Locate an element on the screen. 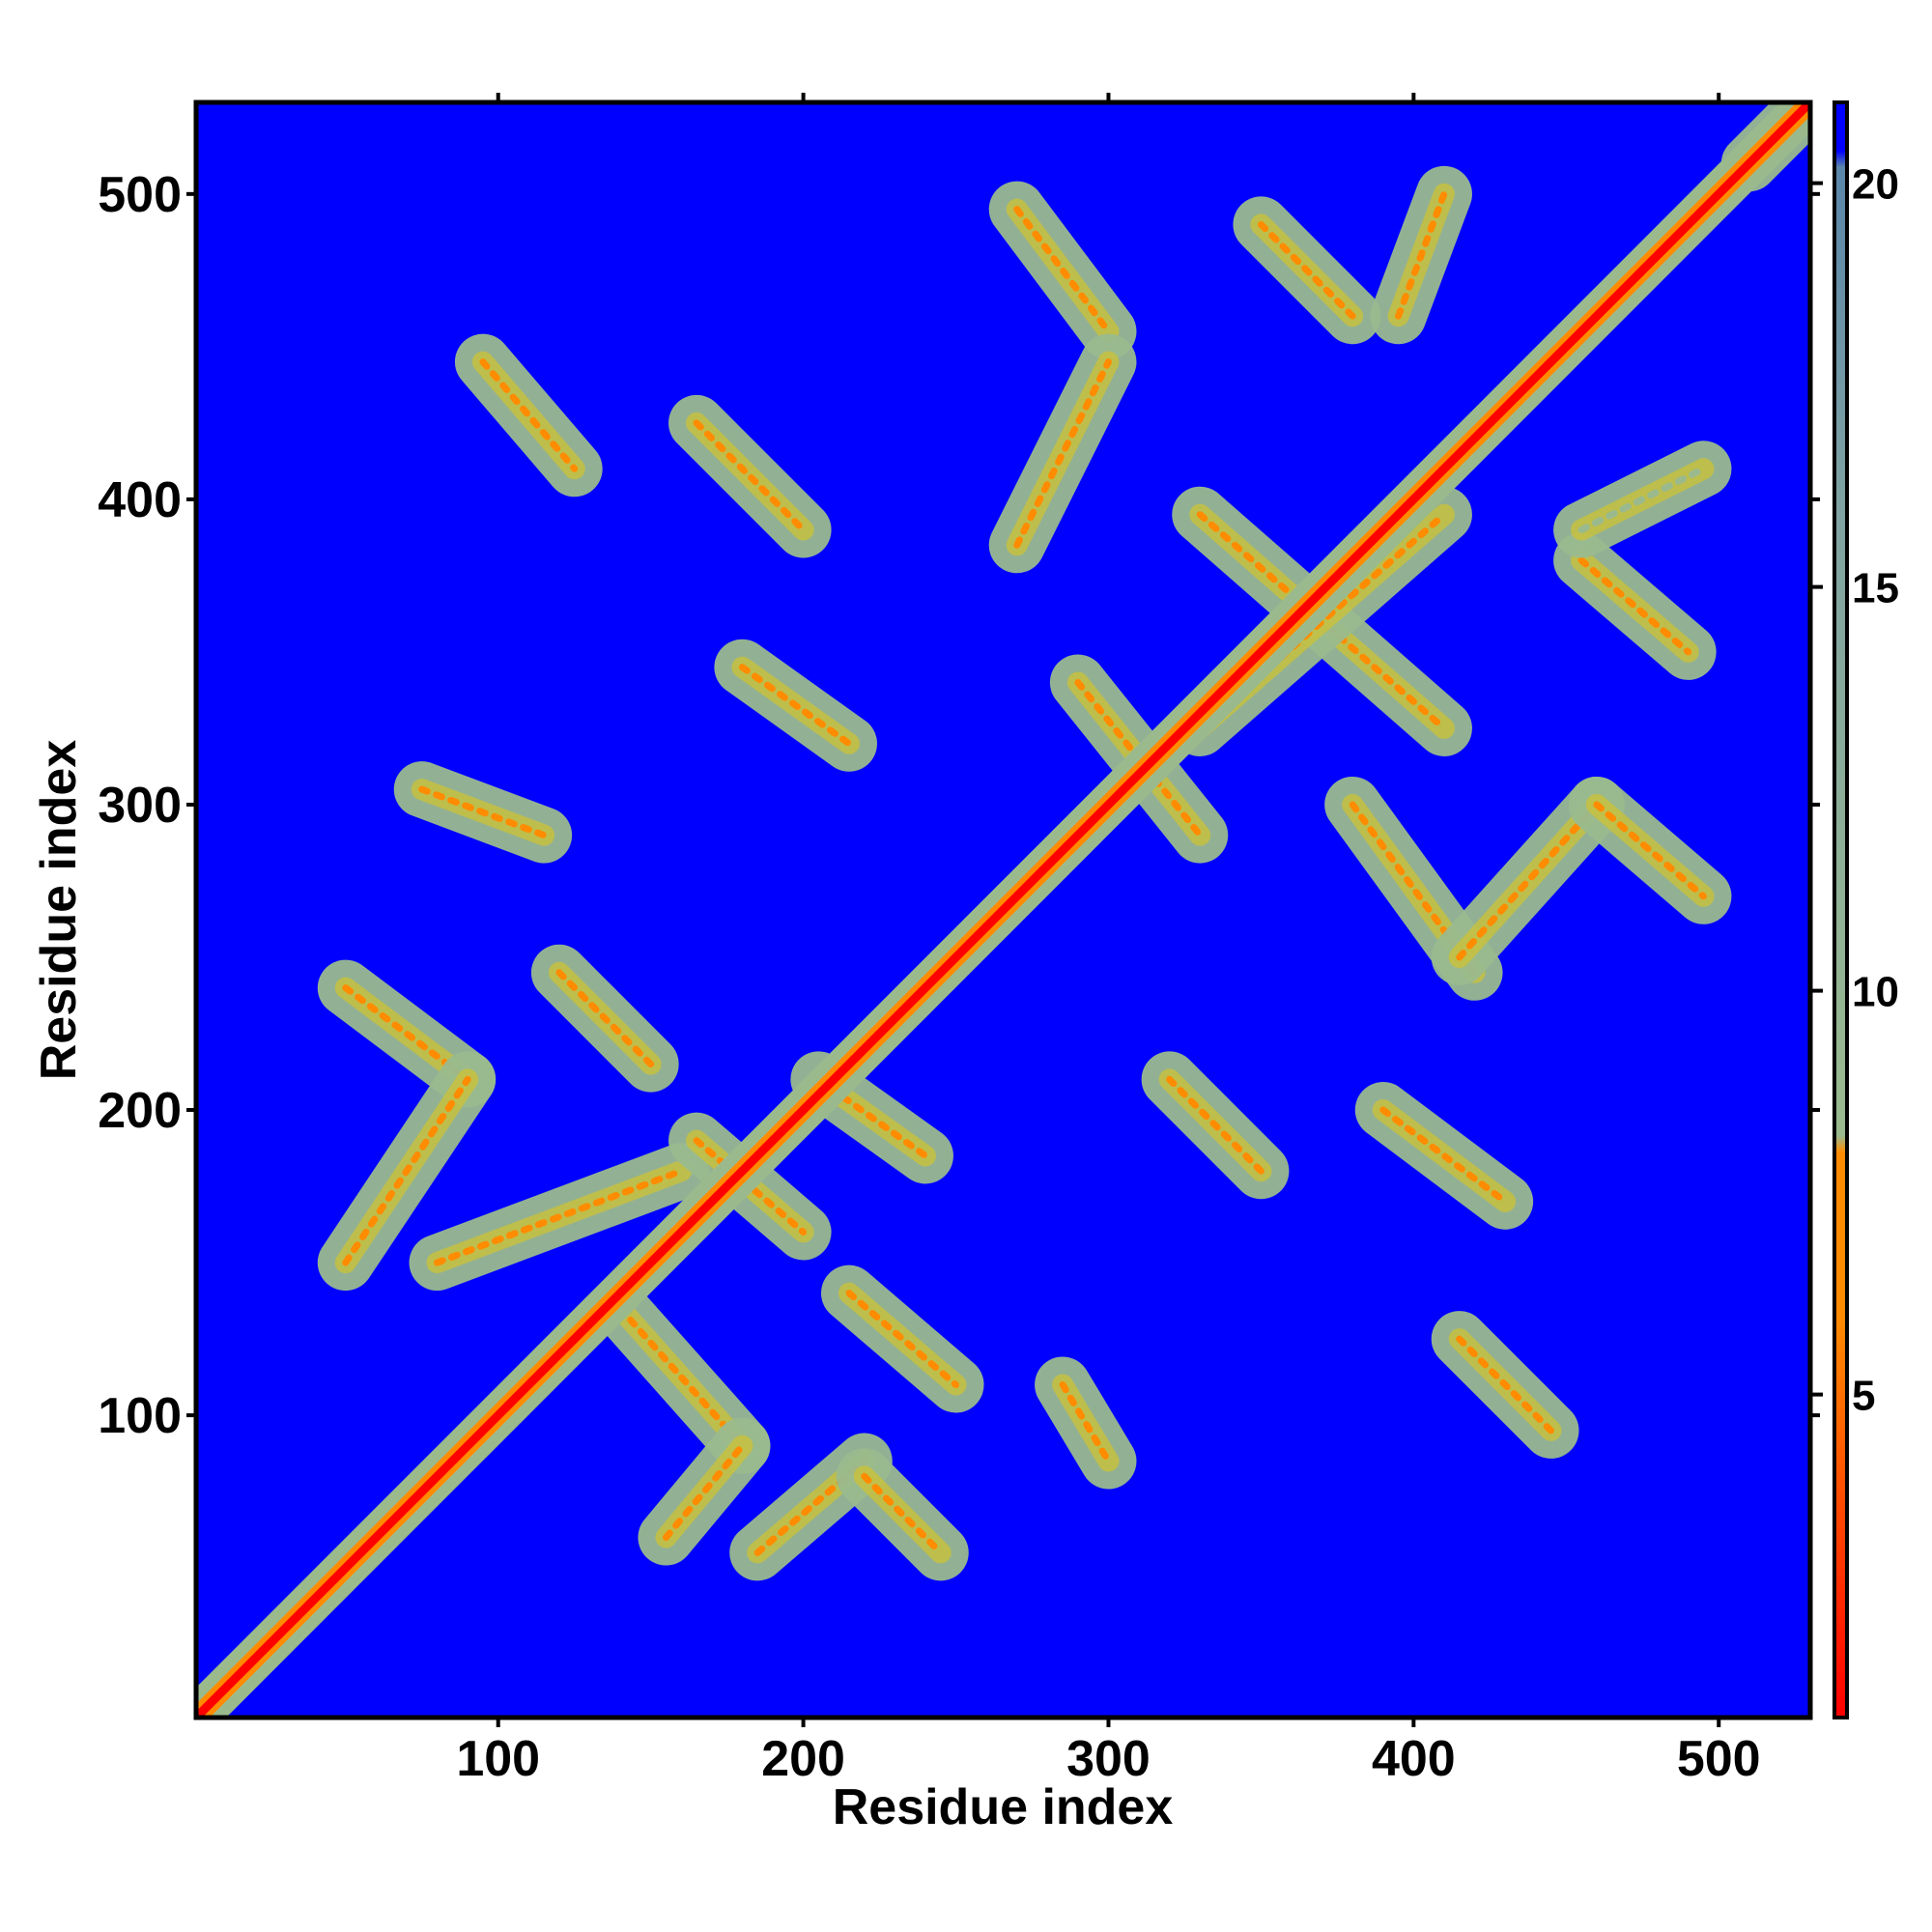  y-axis-title: Residue index is located at coordinates (59, 910).